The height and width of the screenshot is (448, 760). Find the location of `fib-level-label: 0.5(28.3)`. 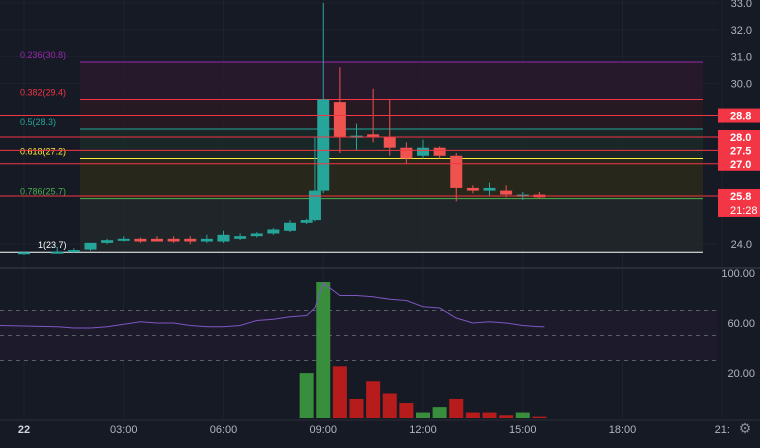

fib-level-label: 0.5(28.3) is located at coordinates (38, 122).